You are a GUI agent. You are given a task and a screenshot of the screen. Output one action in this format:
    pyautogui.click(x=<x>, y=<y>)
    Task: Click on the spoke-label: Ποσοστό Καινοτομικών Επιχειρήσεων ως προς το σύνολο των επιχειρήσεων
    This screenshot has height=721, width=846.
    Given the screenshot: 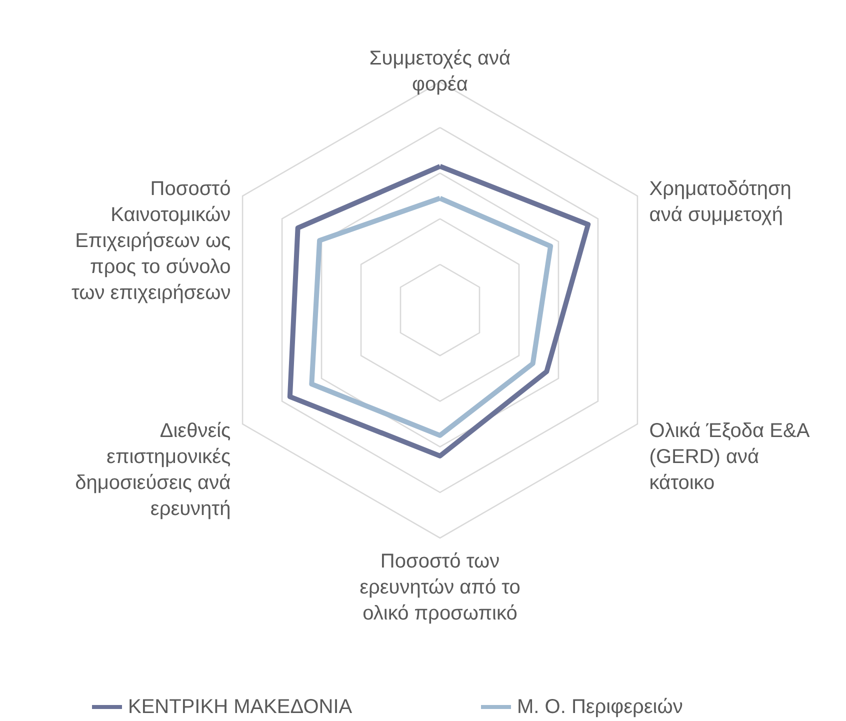 What is the action you would take?
    pyautogui.click(x=152, y=241)
    